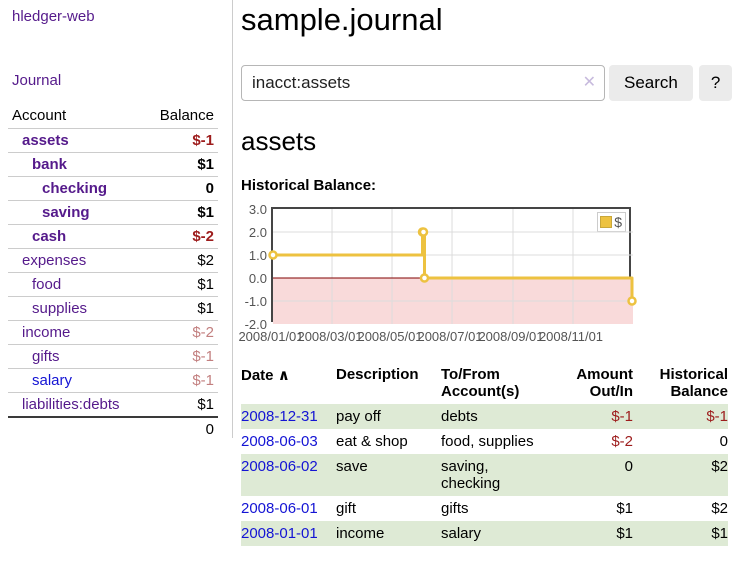 This screenshot has width=742, height=582. What do you see at coordinates (47, 284) in the screenshot?
I see `account-link: food` at bounding box center [47, 284].